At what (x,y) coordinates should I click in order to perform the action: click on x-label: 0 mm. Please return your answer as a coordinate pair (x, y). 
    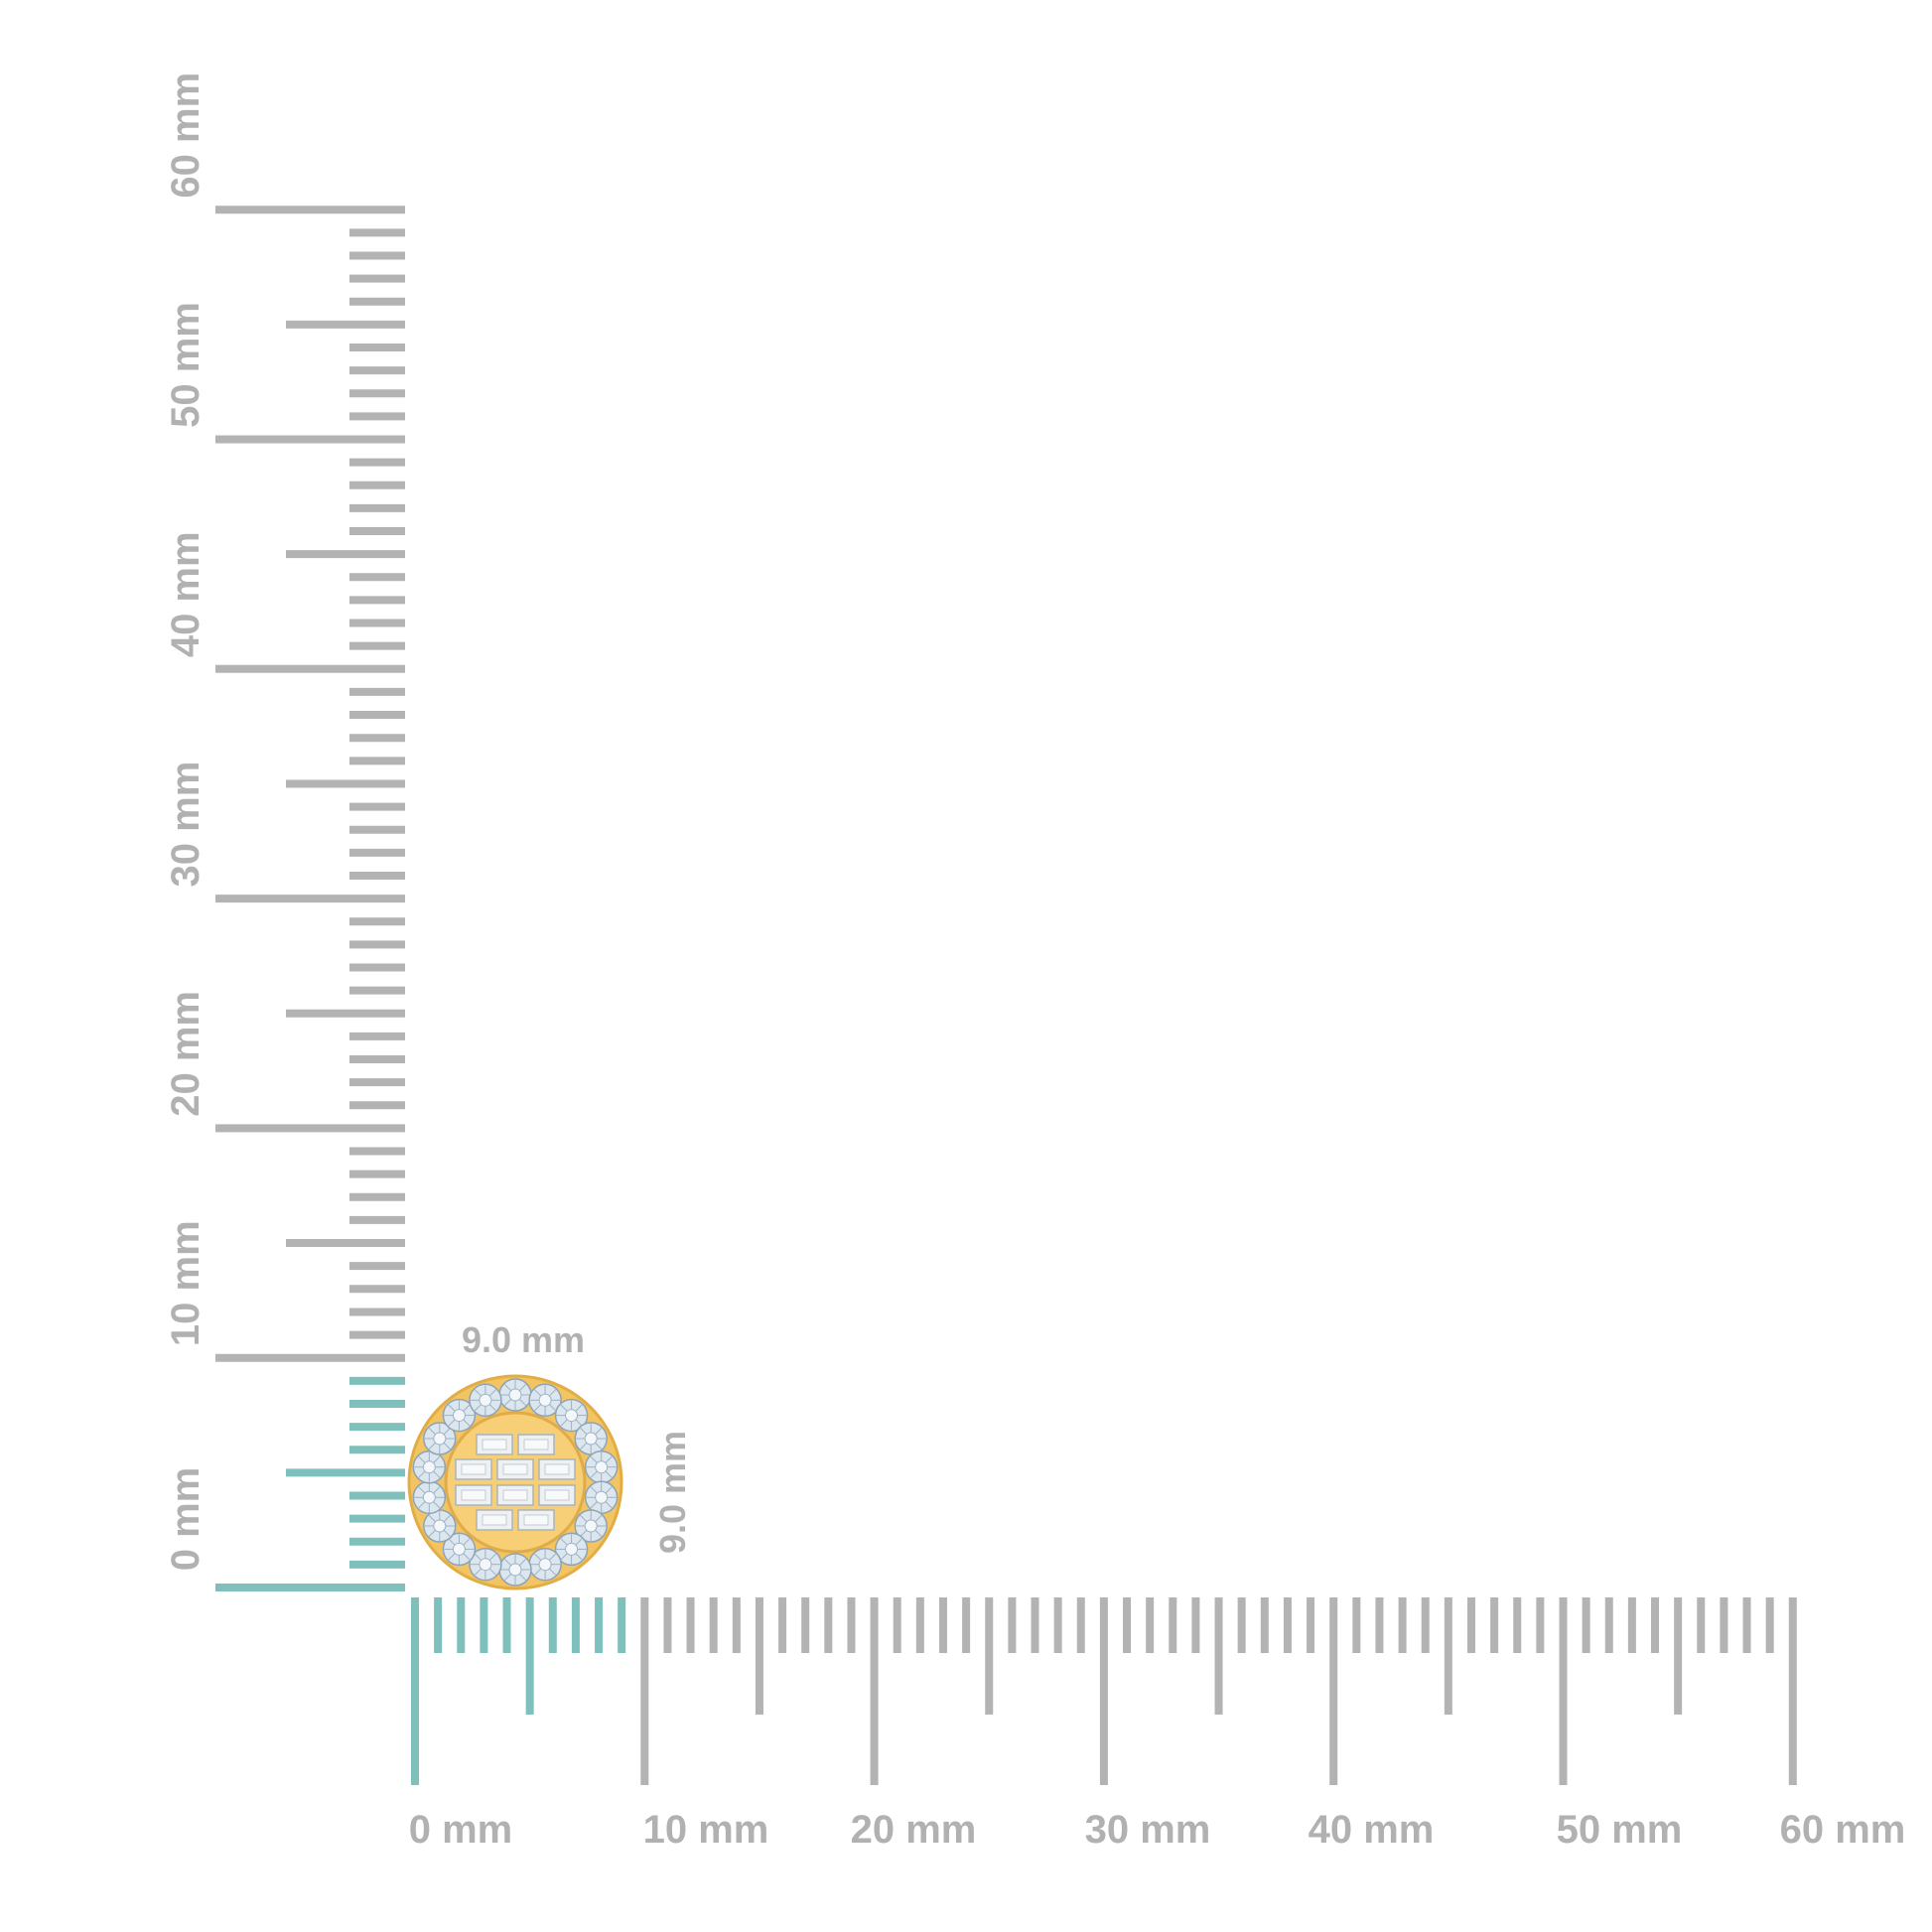
    Looking at the image, I should click on (461, 1830).